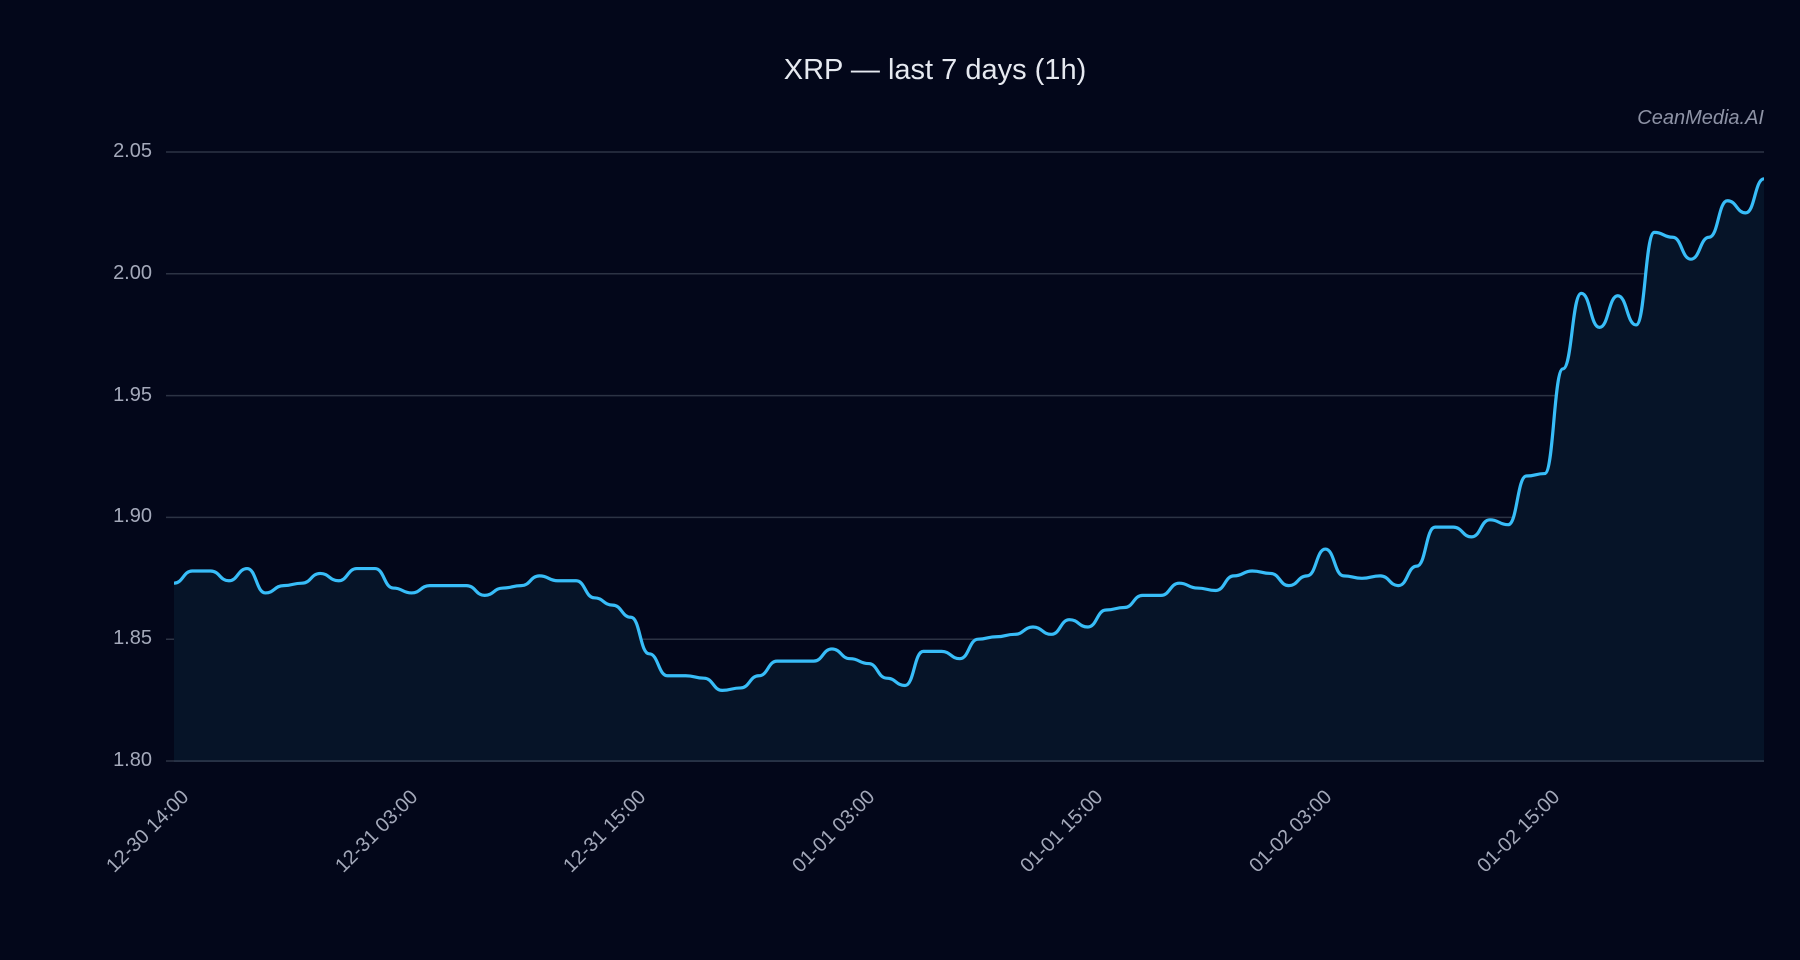  I want to click on y-tick-label: 1.80, so click(132, 760).